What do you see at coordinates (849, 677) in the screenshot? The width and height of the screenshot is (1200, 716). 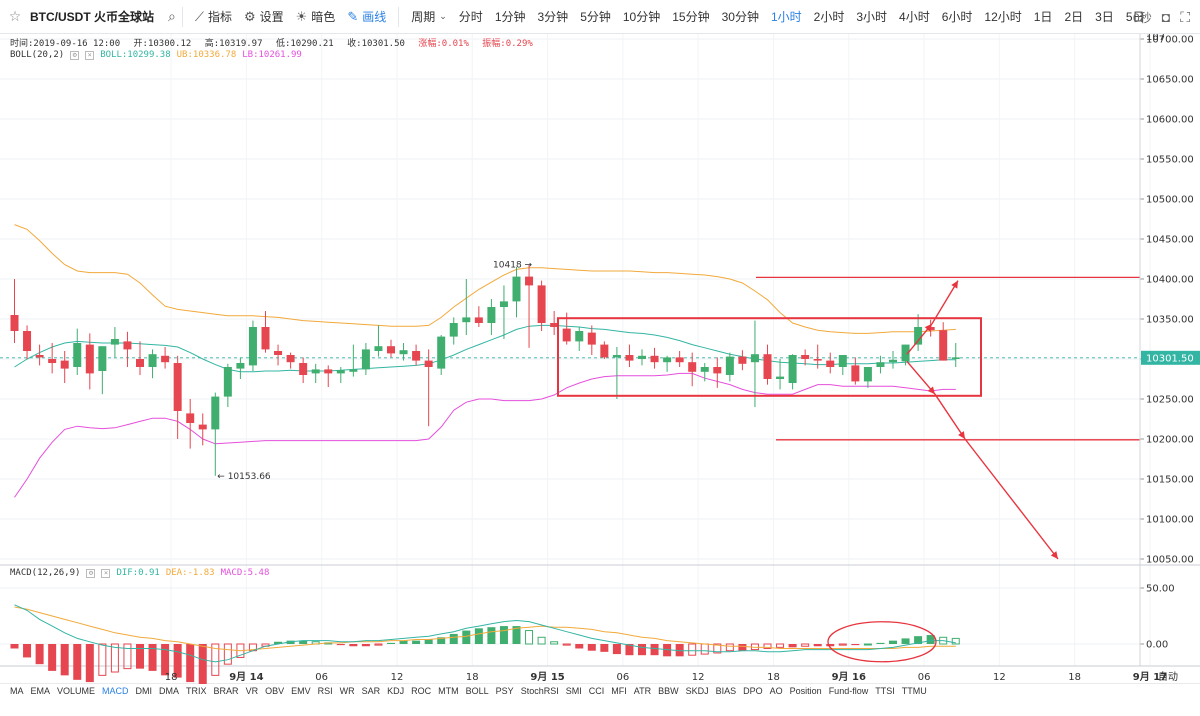 I see `time-tick-label: 9月 16` at bounding box center [849, 677].